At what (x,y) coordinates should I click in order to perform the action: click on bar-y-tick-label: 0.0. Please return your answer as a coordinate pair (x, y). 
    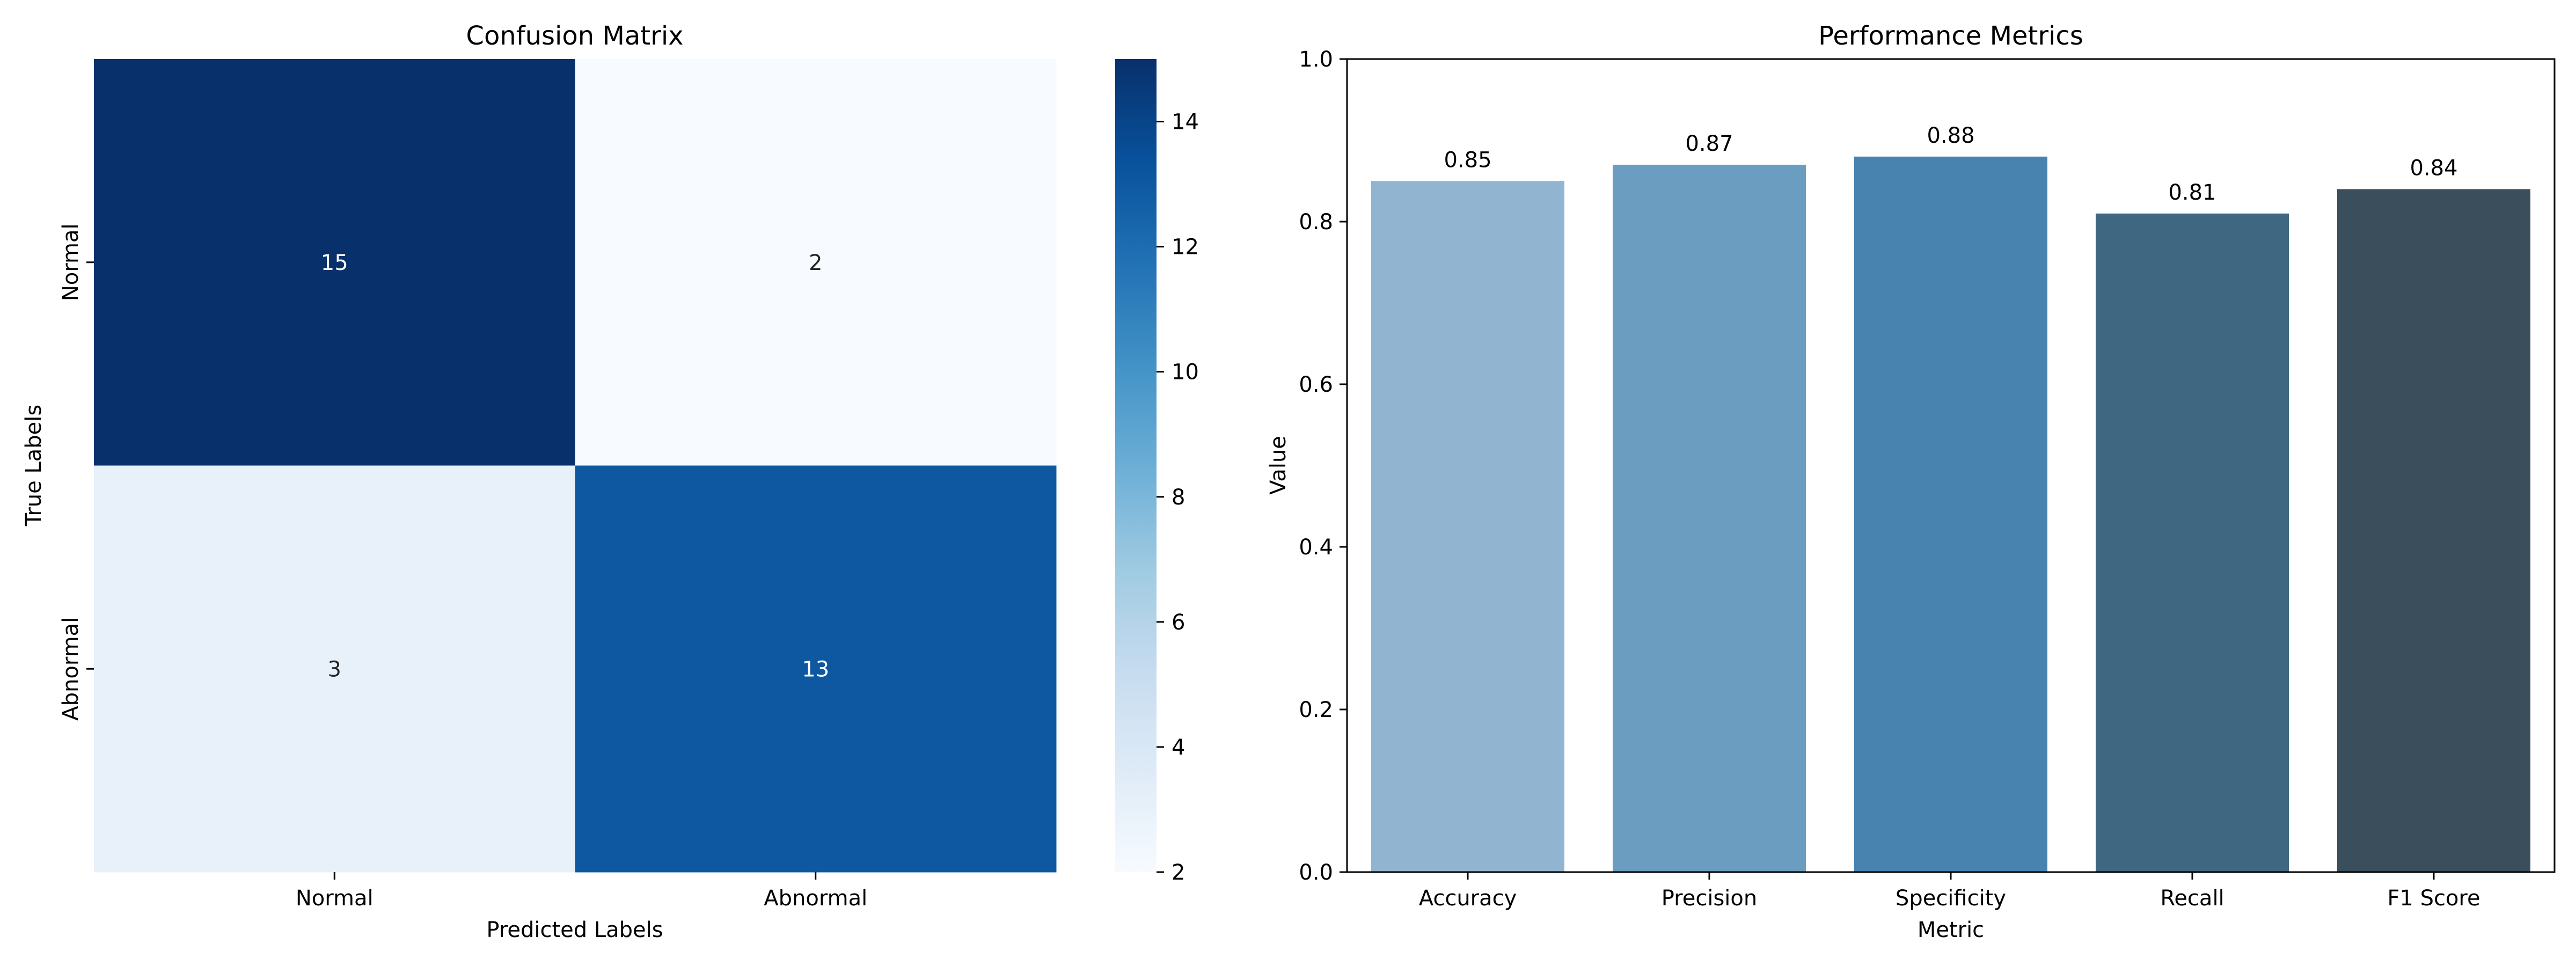
    Looking at the image, I should click on (1316, 872).